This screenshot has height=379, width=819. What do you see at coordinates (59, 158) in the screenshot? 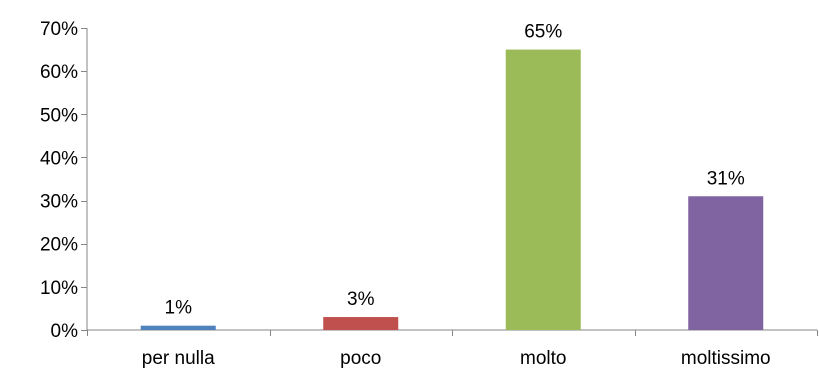
I see `y-tick-label: 40%` at bounding box center [59, 158].